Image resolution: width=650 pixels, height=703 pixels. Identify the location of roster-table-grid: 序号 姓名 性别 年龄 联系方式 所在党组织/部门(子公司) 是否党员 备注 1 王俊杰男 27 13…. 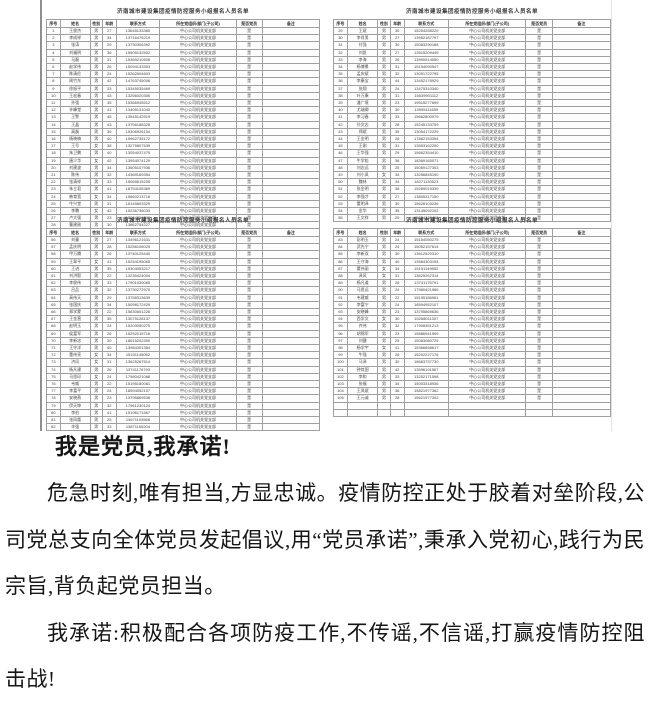
(183, 124).